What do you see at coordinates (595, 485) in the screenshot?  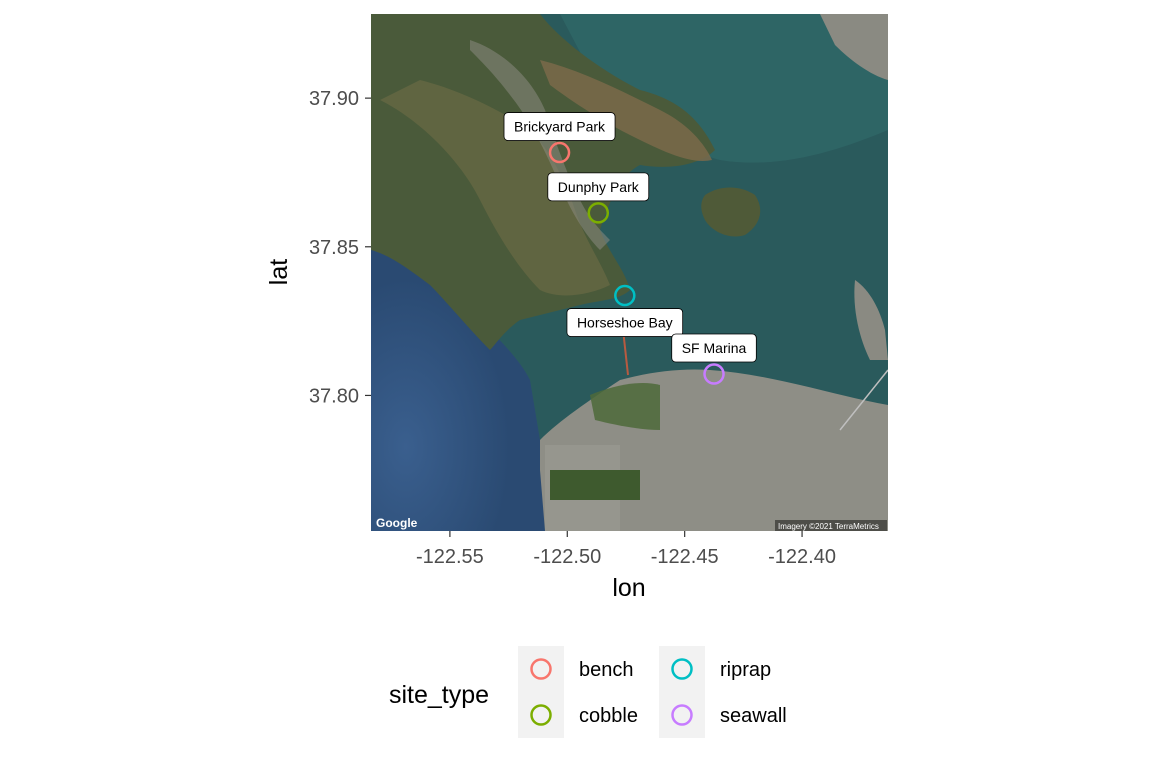 I see `golden-gate-park` at bounding box center [595, 485].